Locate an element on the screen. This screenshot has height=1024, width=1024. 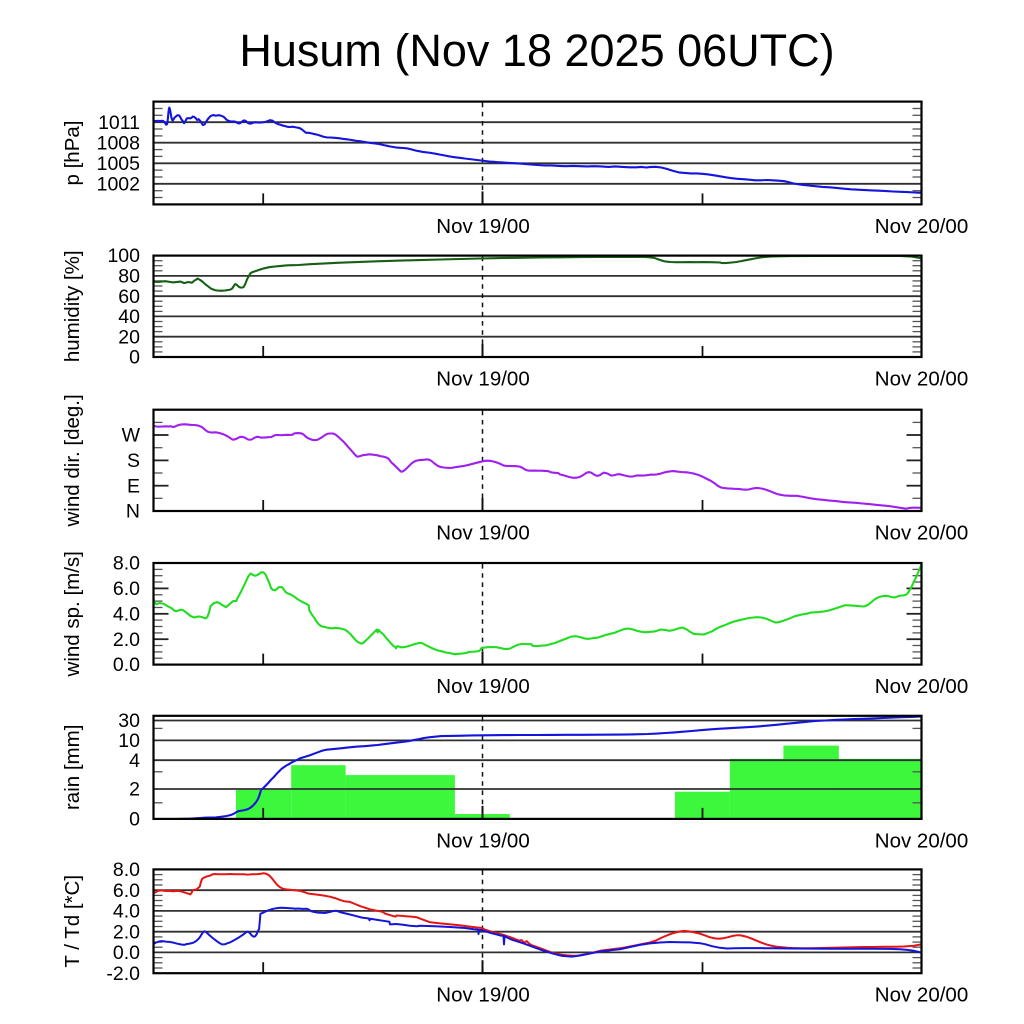
svg-text: wind sp. [m/s] is located at coordinates (72, 614).